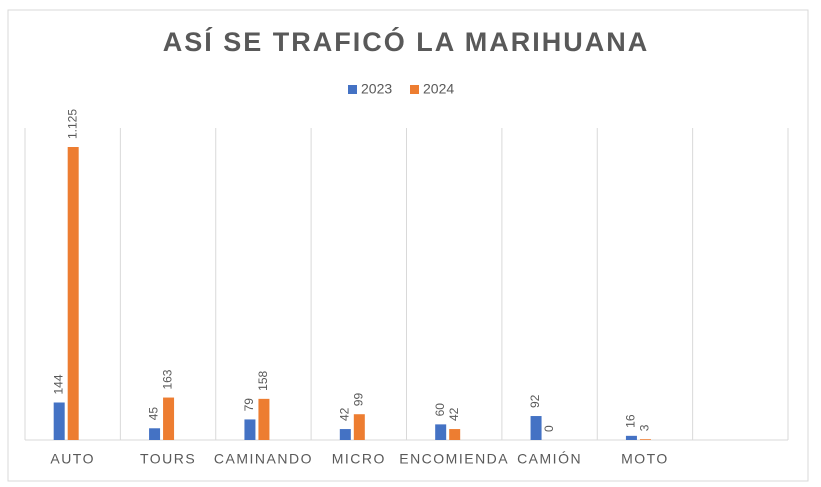 This screenshot has width=821, height=487. I want to click on x-tick-label: CAMIÓN, so click(549, 459).